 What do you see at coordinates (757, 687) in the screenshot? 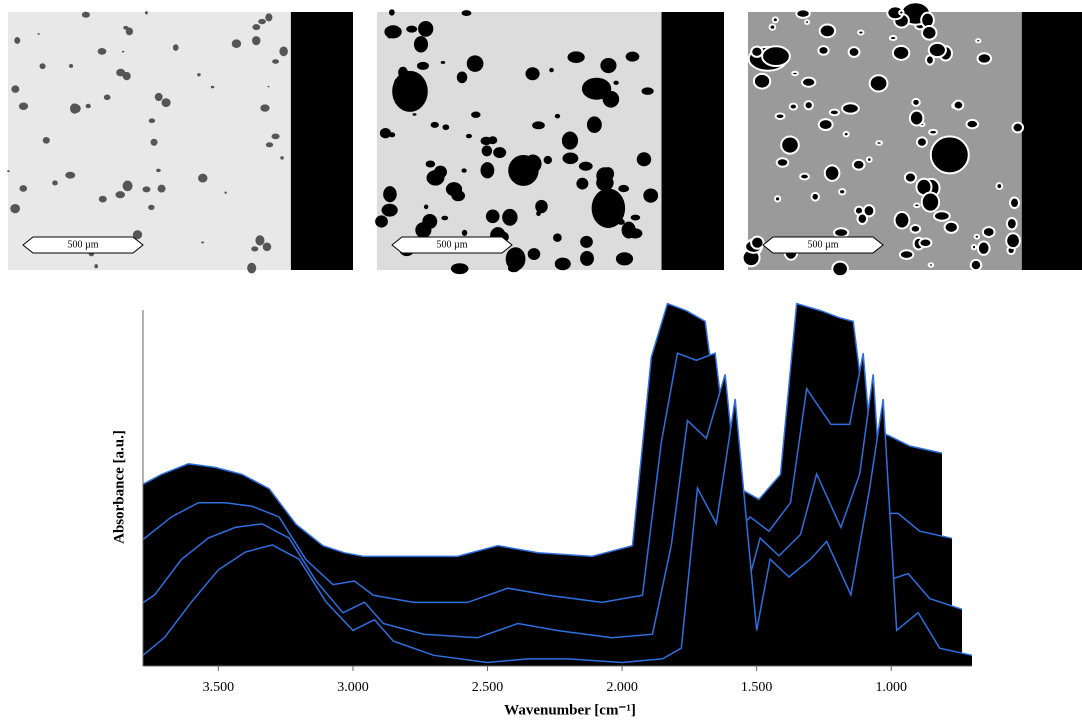
I see `x-tick-label: 1.500` at bounding box center [757, 687].